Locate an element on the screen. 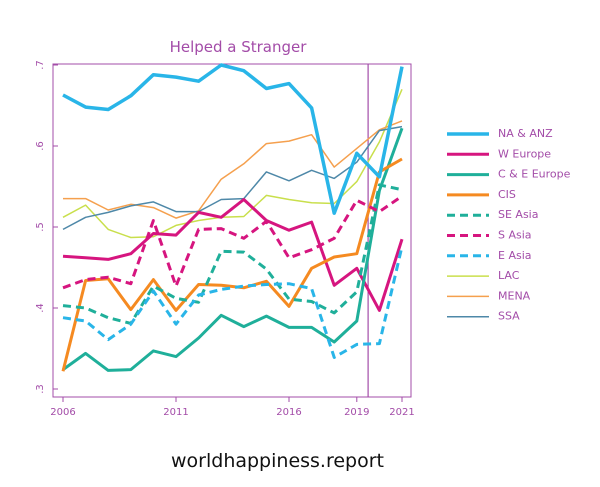  x-tick-label: 2011 is located at coordinates (175, 412).